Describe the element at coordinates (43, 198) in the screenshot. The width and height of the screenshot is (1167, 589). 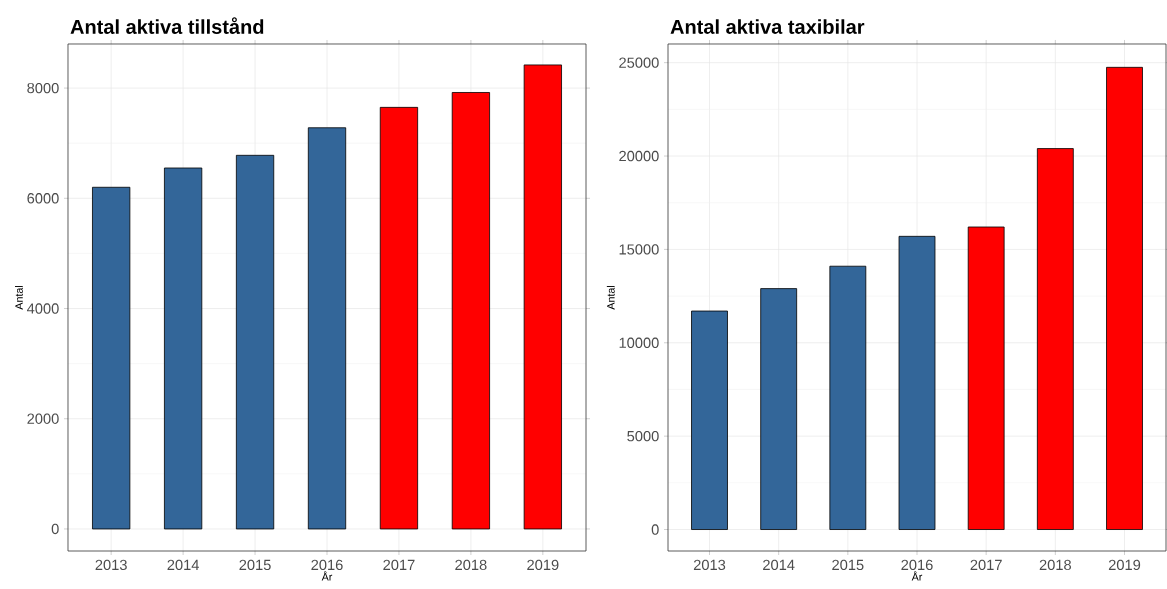
I see `y-tick-label: 6000` at that location.